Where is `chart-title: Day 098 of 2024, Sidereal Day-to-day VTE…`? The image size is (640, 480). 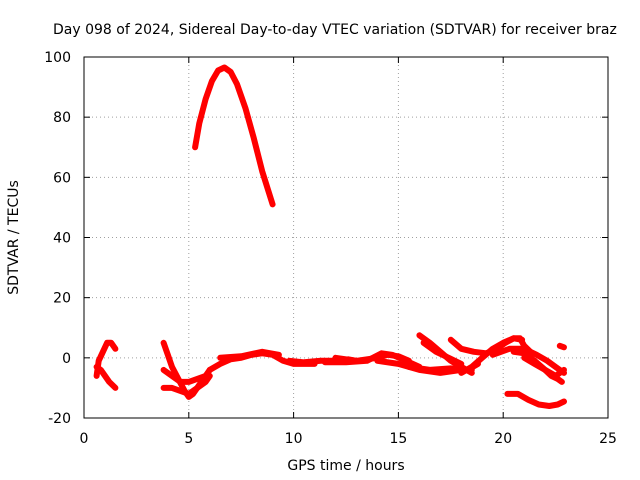 chart-title: Day 098 of 2024, Sidereal Day-to-day VTE… is located at coordinates (335, 30).